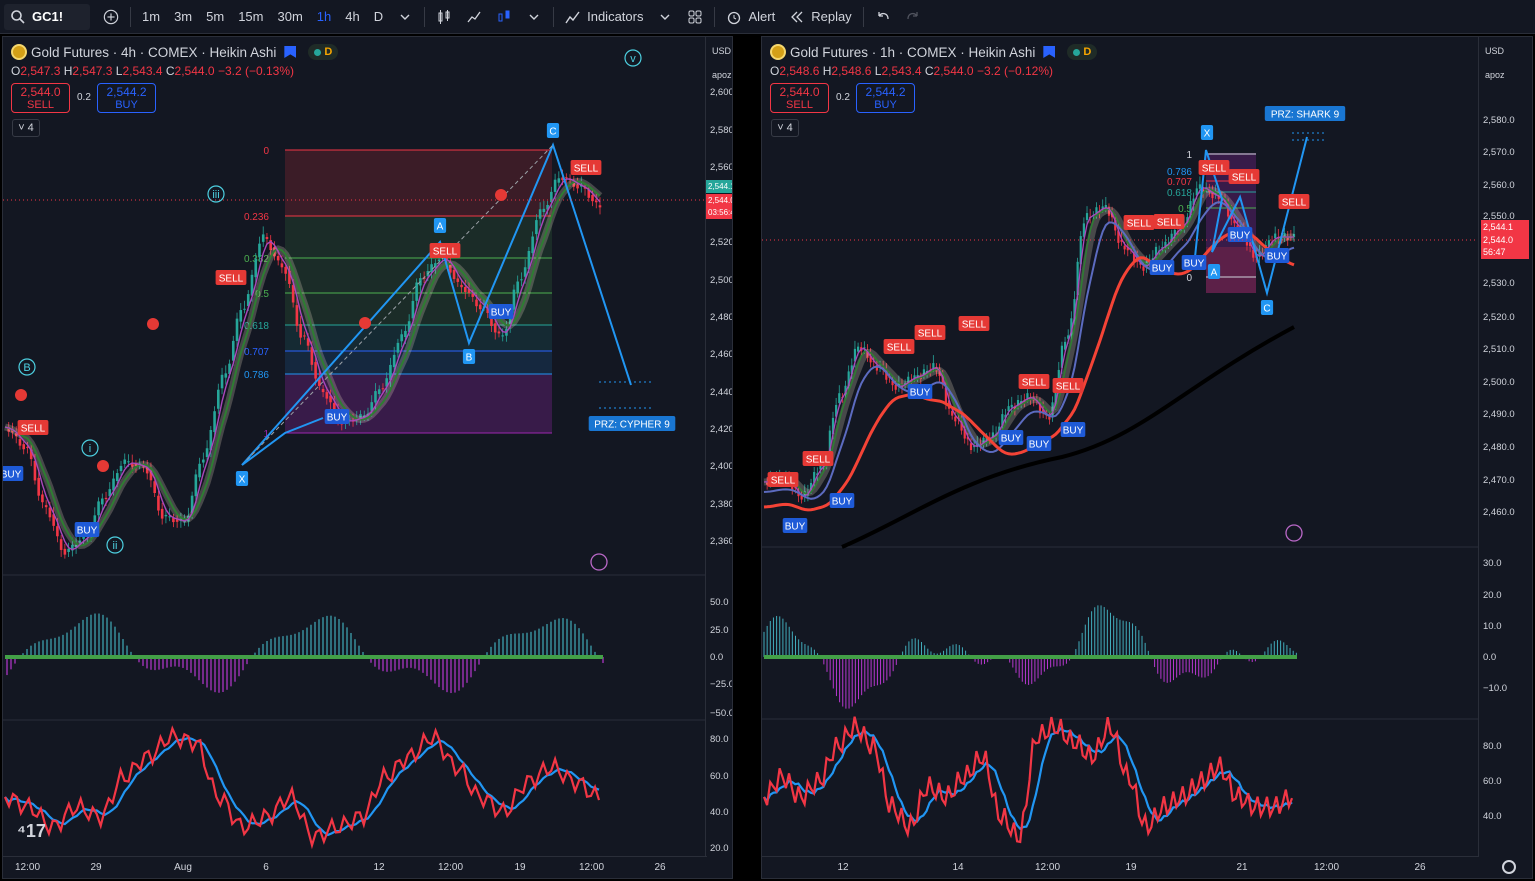 The height and width of the screenshot is (881, 1535). Describe the element at coordinates (256, 352) in the screenshot. I see `fib-level-label: 0.707` at that location.